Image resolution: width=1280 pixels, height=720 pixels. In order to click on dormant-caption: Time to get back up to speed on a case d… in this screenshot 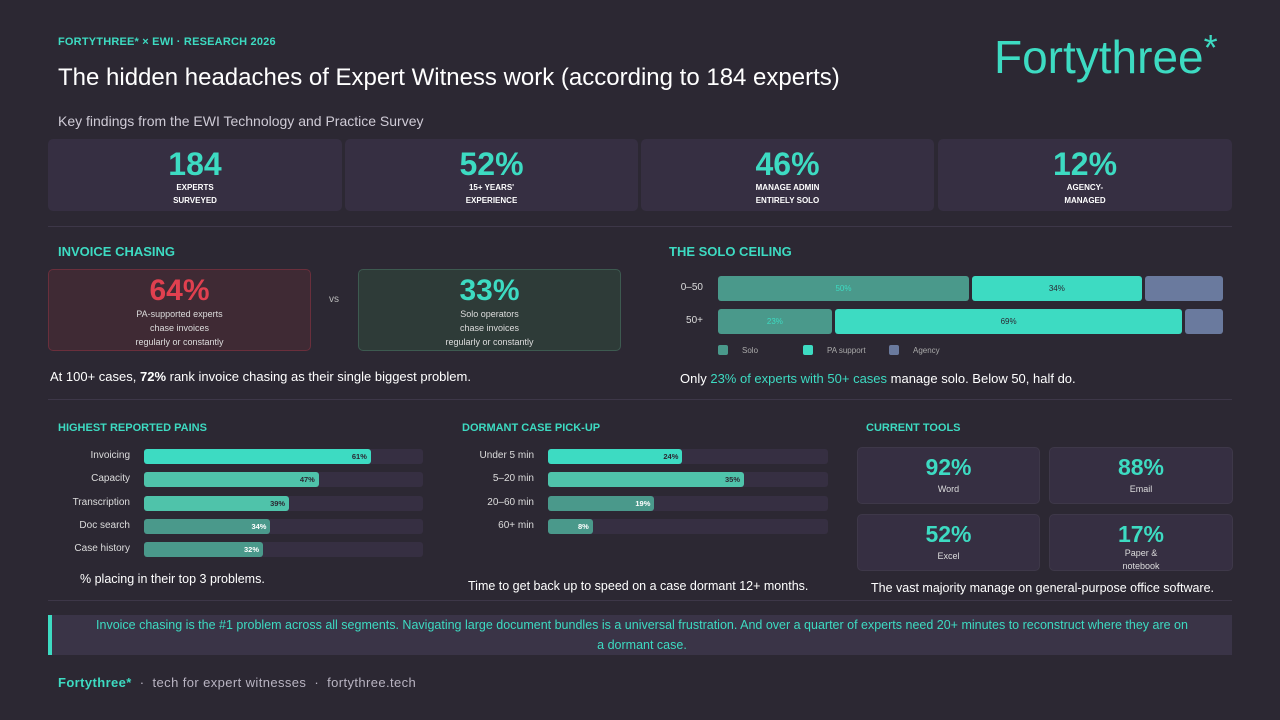, I will do `click(638, 586)`.